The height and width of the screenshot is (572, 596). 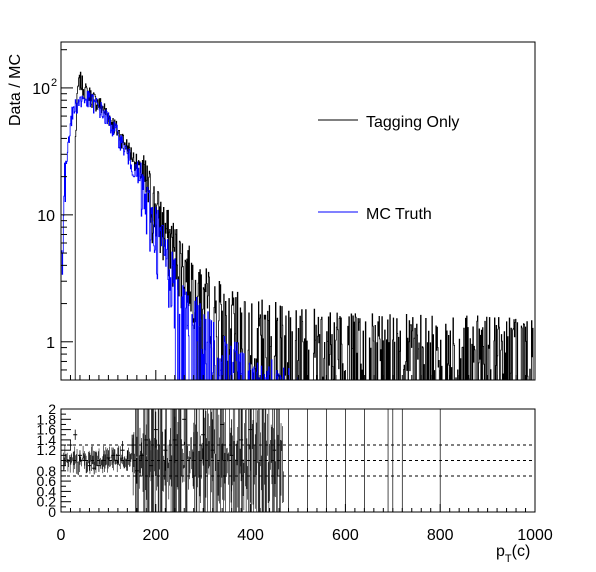 I want to click on ratio-x-tick-label: 200, so click(x=155, y=535).